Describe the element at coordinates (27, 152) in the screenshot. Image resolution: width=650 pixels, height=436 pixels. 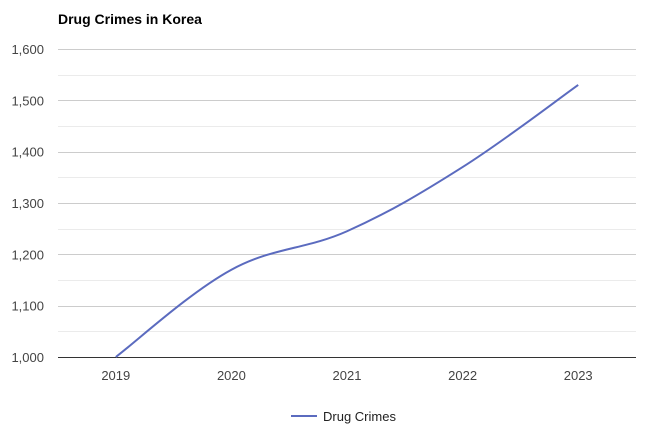
I see `y-tick-label: 1,400` at that location.